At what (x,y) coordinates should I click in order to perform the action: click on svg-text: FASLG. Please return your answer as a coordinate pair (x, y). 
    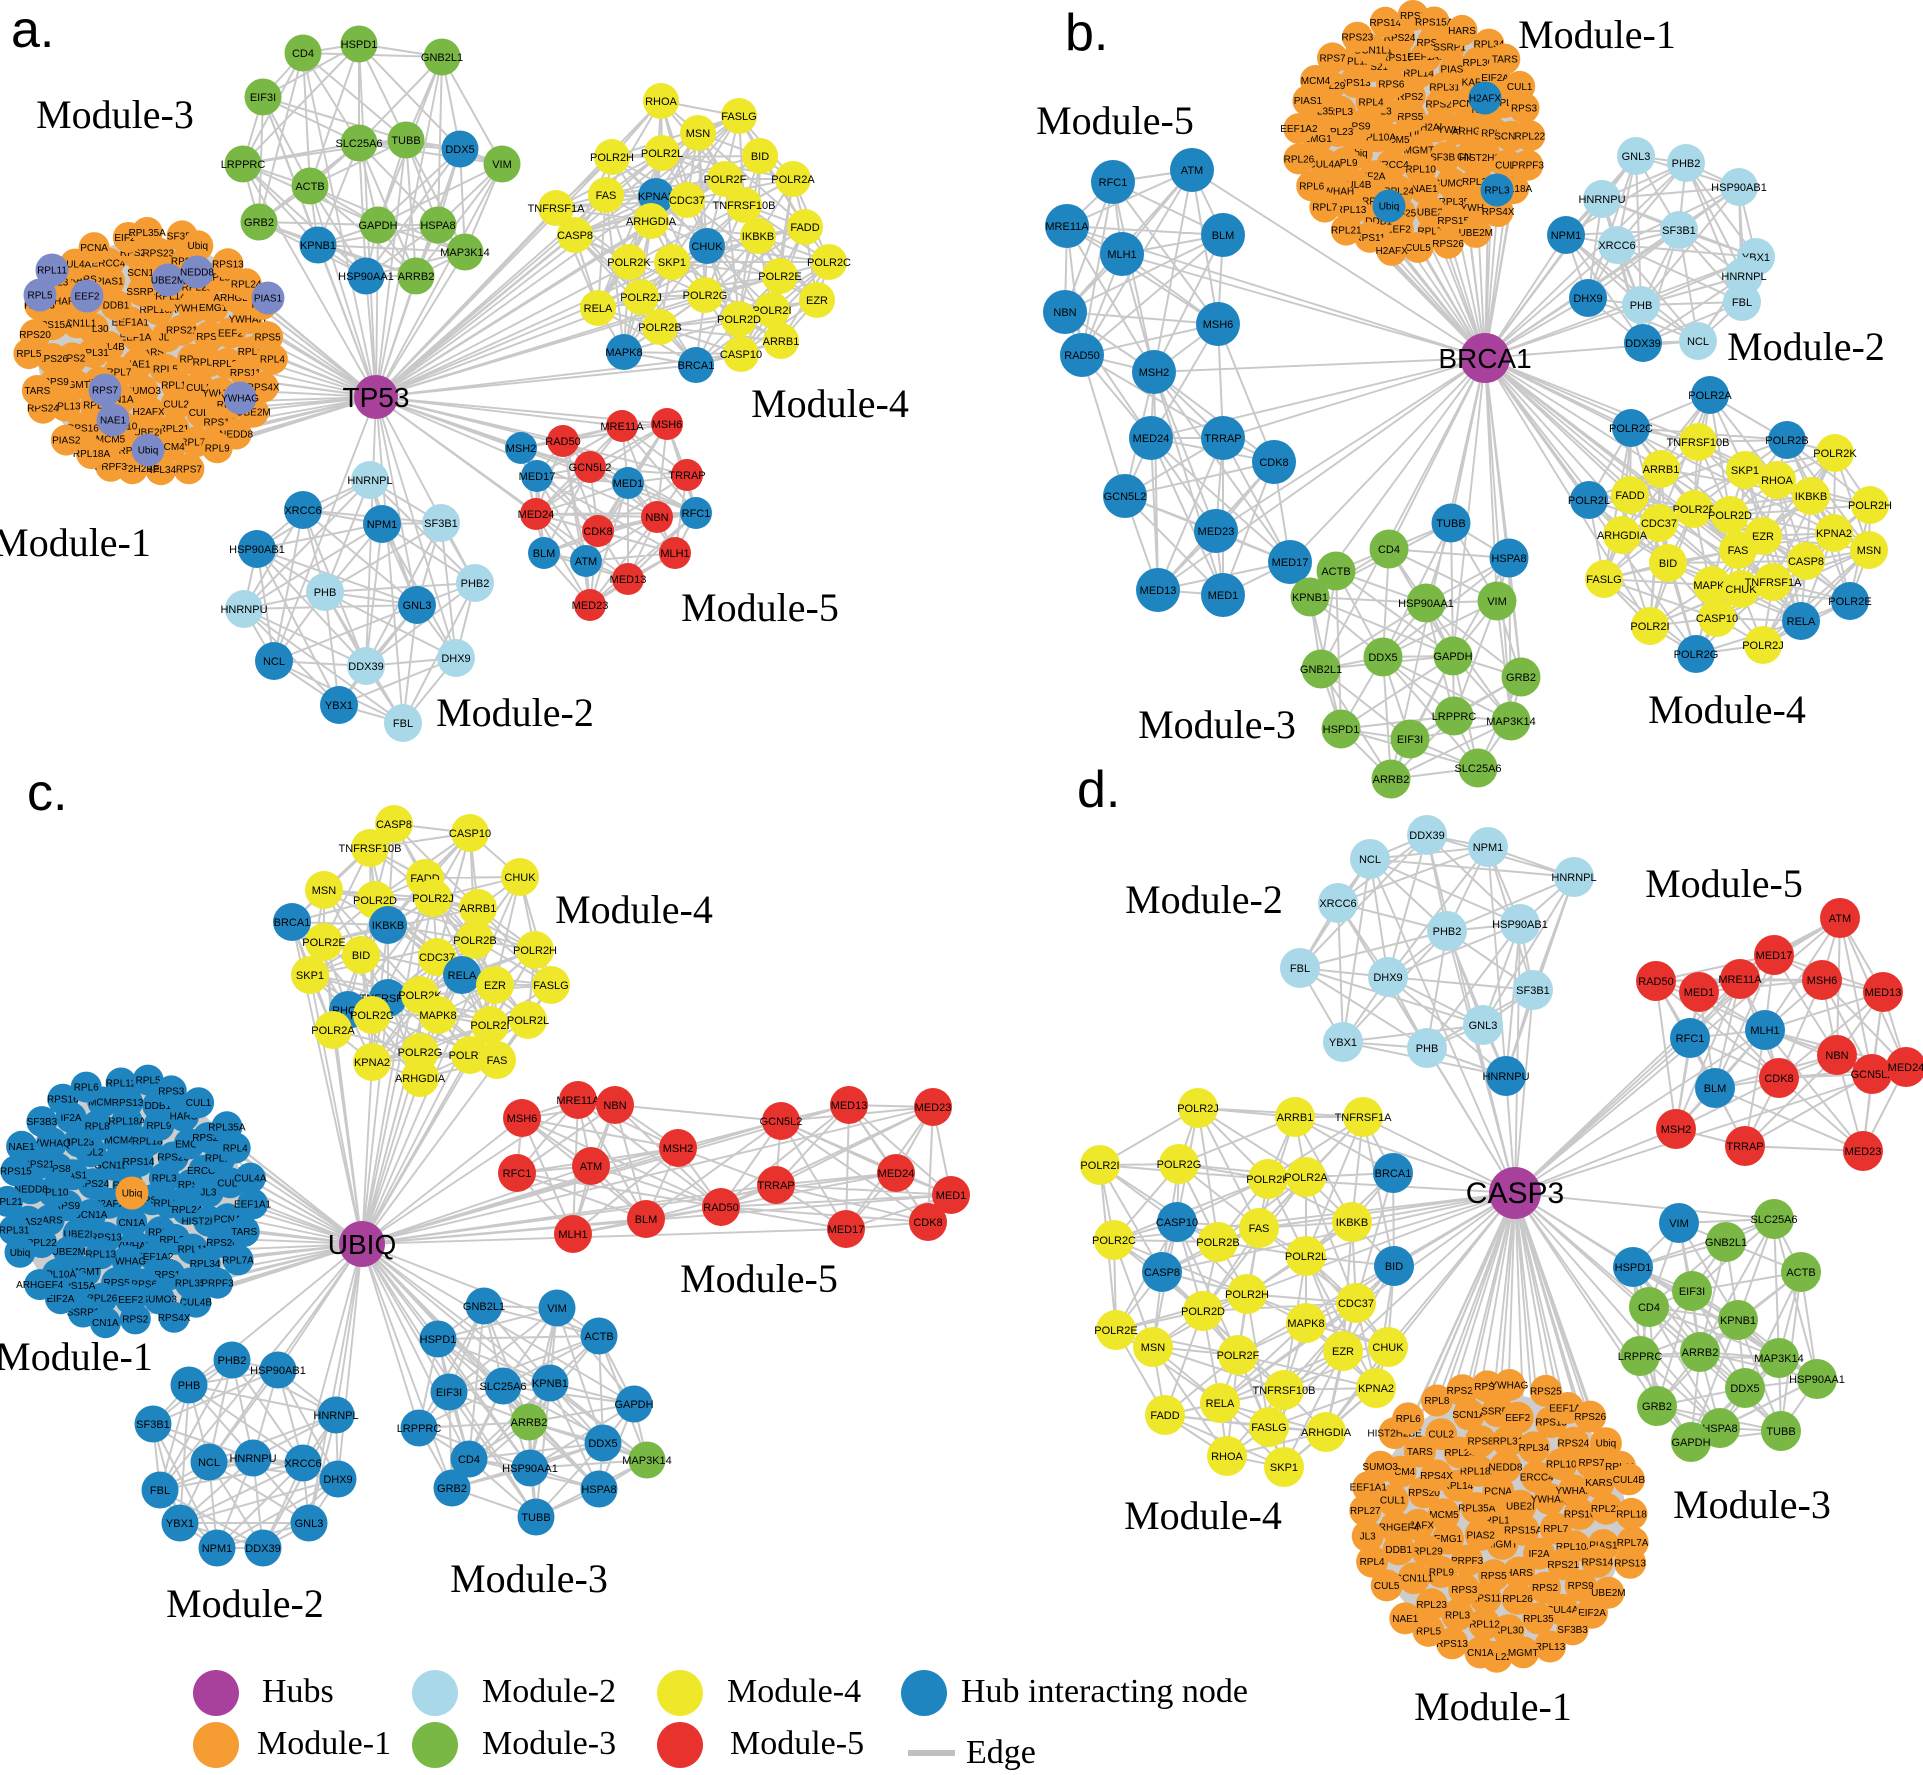
    Looking at the image, I should click on (738, 117).